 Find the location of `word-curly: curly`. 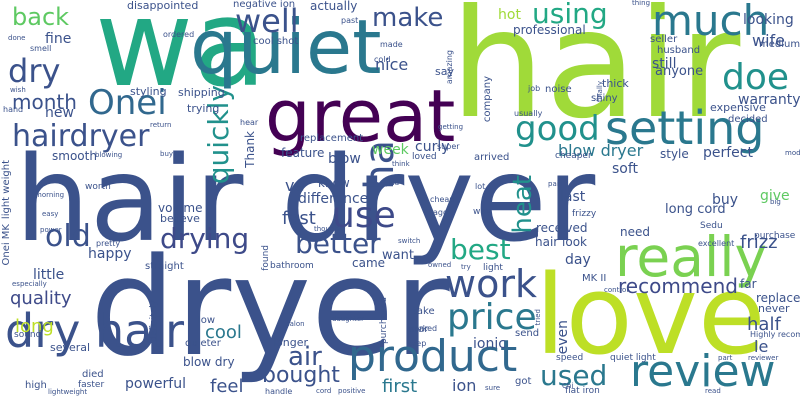

word-curly: curly is located at coordinates (432, 147).